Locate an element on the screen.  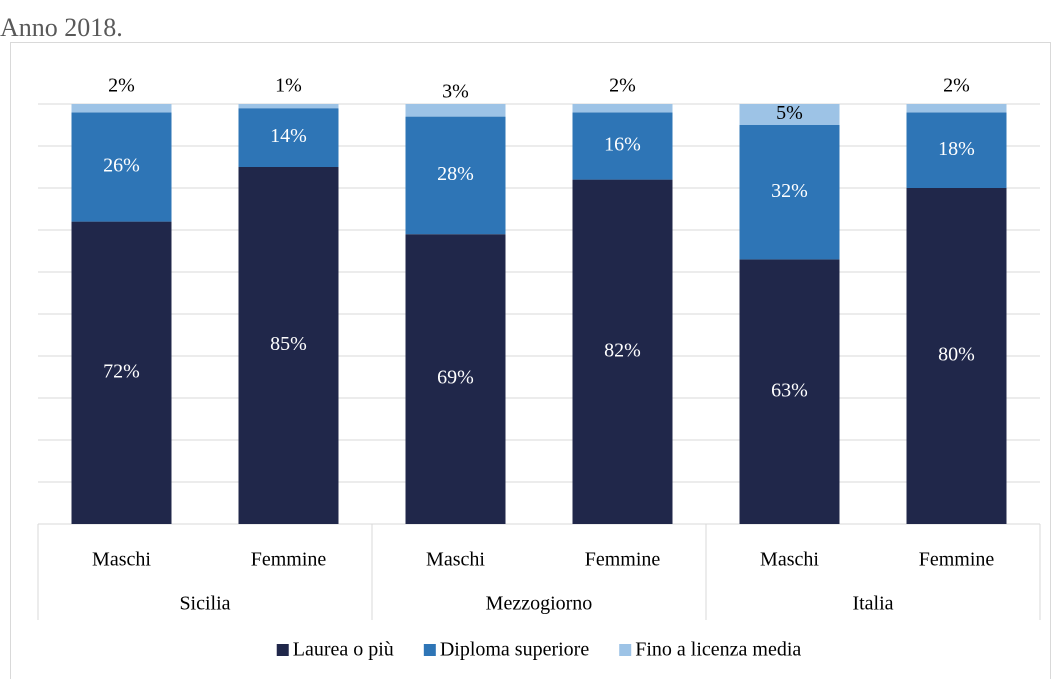
data-label: 32% is located at coordinates (789, 191).